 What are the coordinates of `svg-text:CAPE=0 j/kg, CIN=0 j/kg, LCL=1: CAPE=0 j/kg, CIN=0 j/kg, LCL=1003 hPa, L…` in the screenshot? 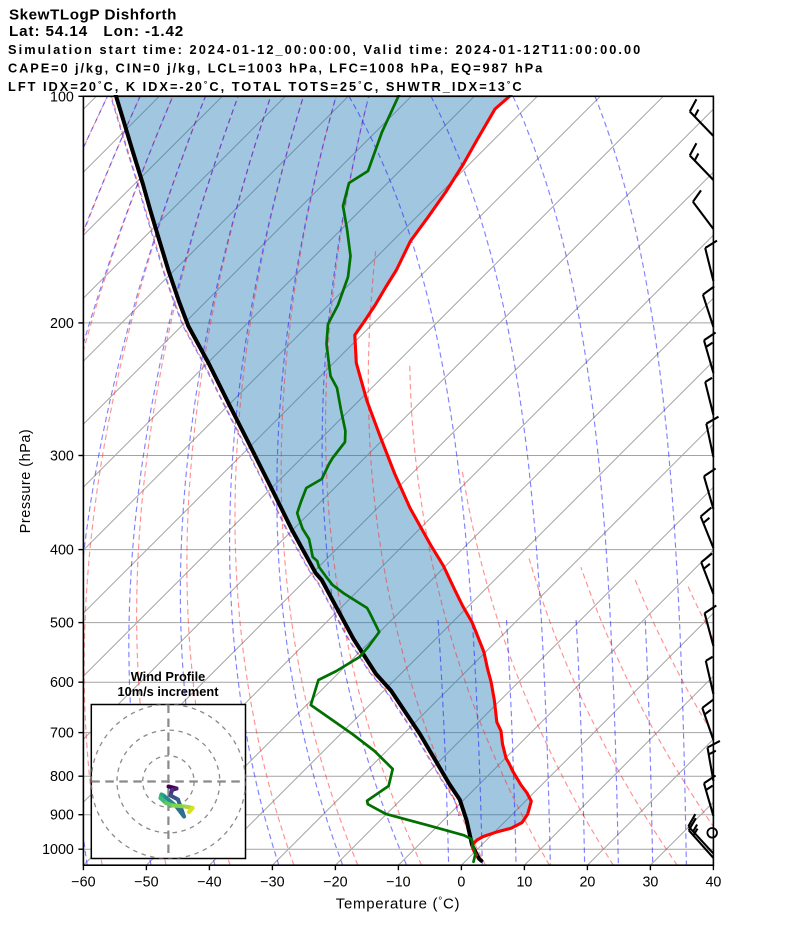 It's located at (276, 68).